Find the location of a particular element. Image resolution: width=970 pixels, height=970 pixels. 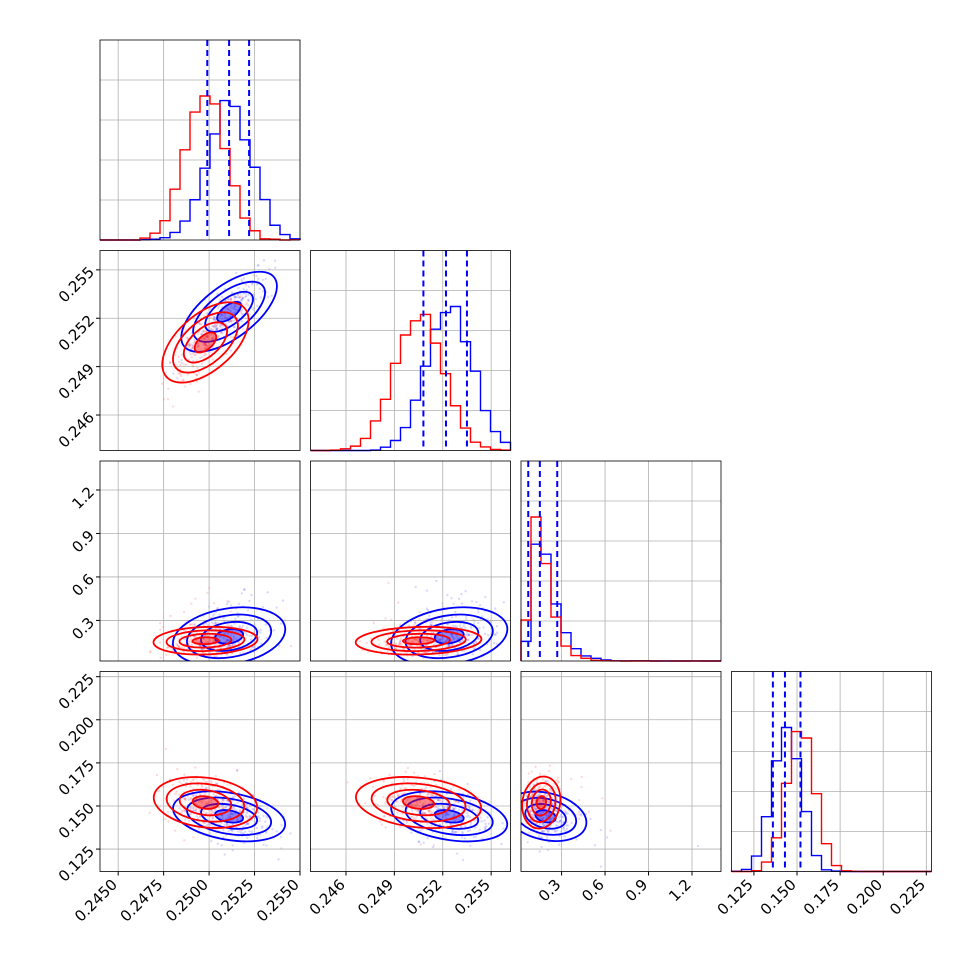

panel-frame is located at coordinates (200, 771).